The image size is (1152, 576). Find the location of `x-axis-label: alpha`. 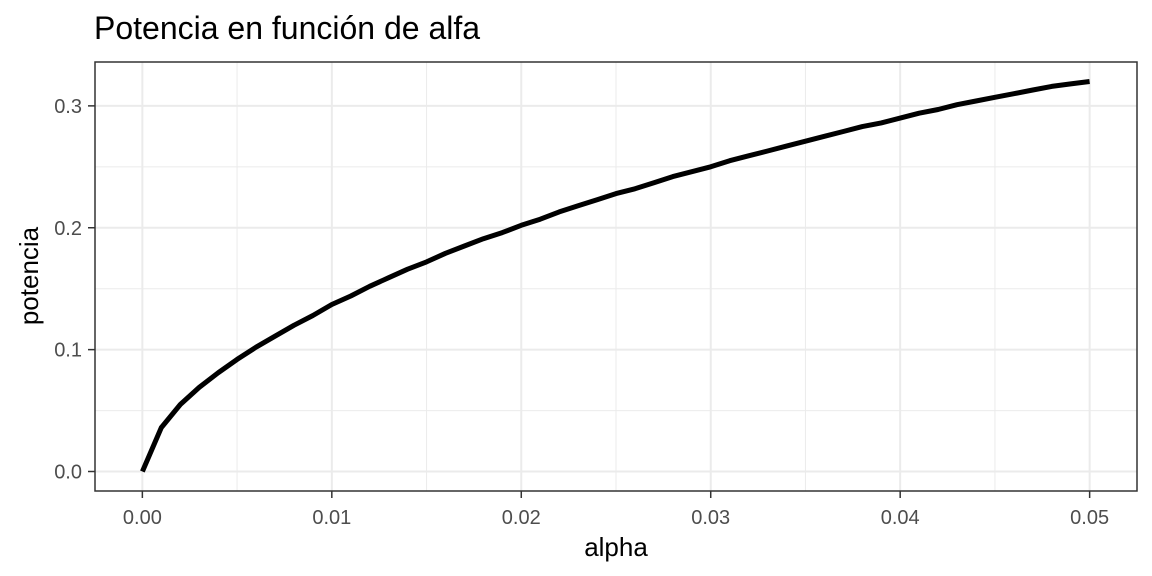

x-axis-label: alpha is located at coordinates (616, 547).